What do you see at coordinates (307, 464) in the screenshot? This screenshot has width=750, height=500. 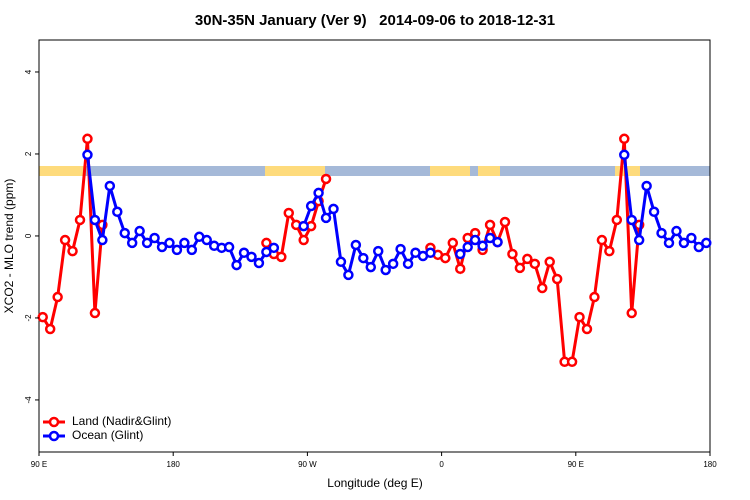 I see `x-tick-label: 90 W` at bounding box center [307, 464].